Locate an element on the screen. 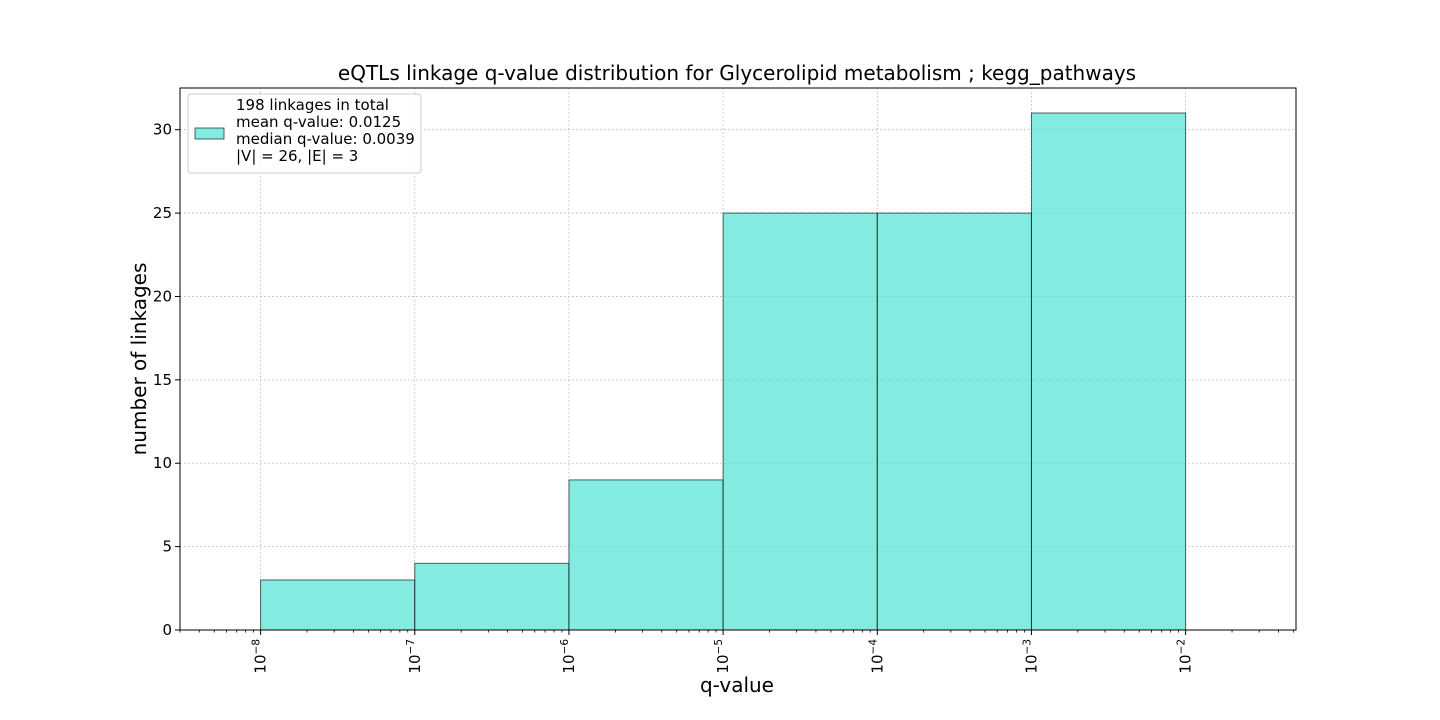  legend-swatch is located at coordinates (209, 133).